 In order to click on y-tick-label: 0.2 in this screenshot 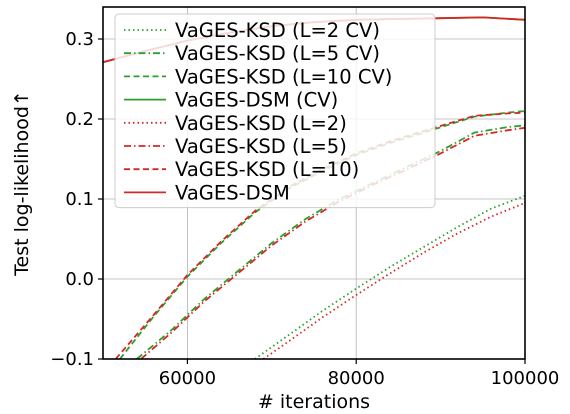, I will do `click(79, 119)`.